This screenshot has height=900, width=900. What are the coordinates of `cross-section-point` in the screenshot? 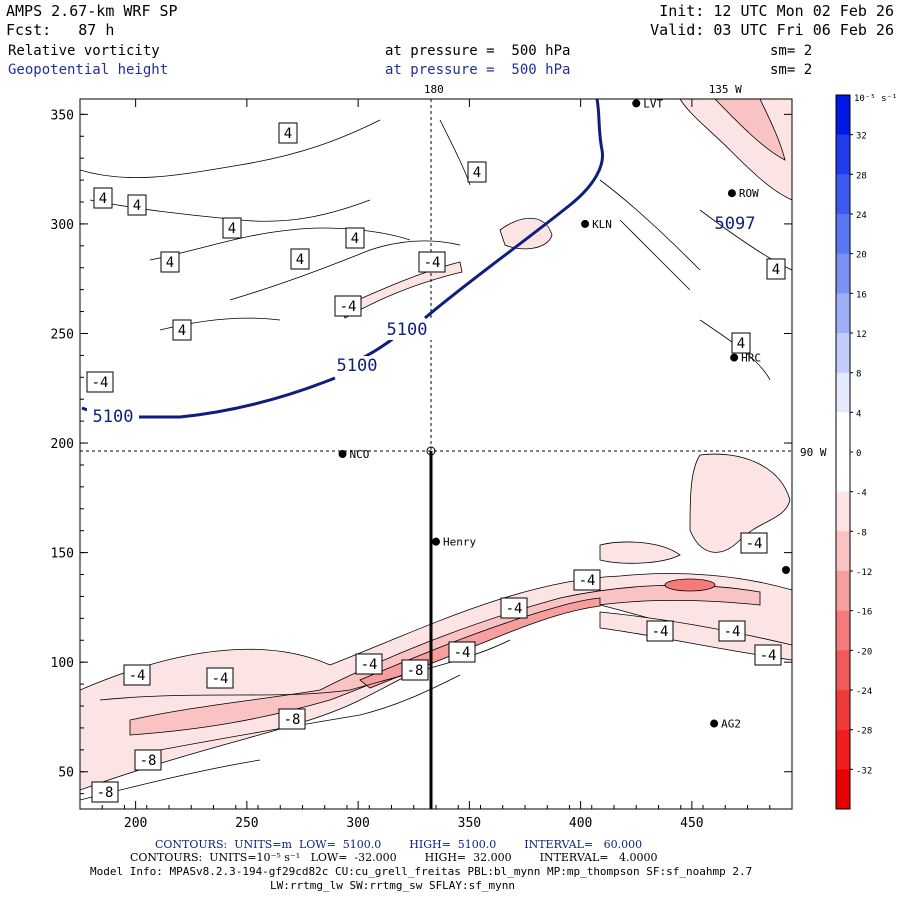 It's located at (431, 451).